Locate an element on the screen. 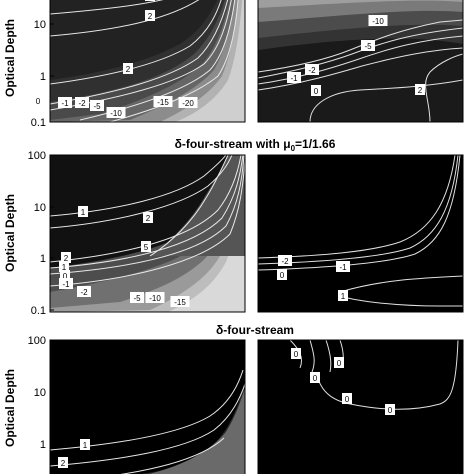 The image size is (474, 474). panel-r3-left is located at coordinates (147, 406).